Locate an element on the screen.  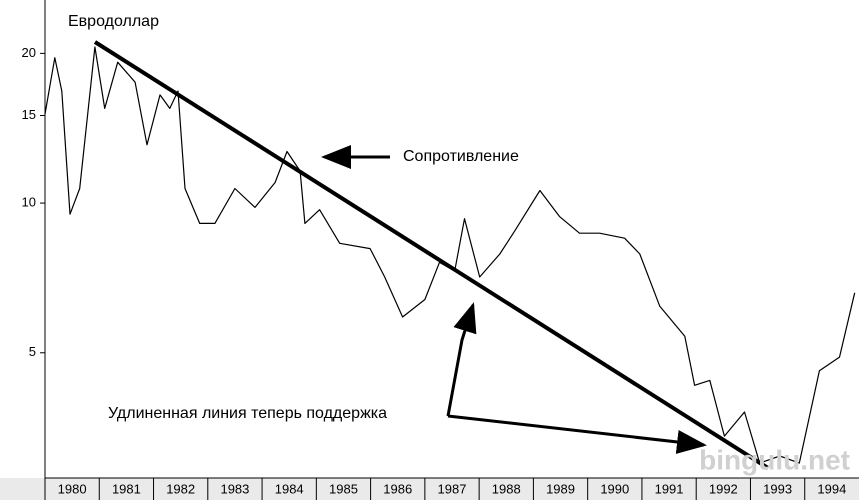
annotation: Сопротивление is located at coordinates (461, 156).